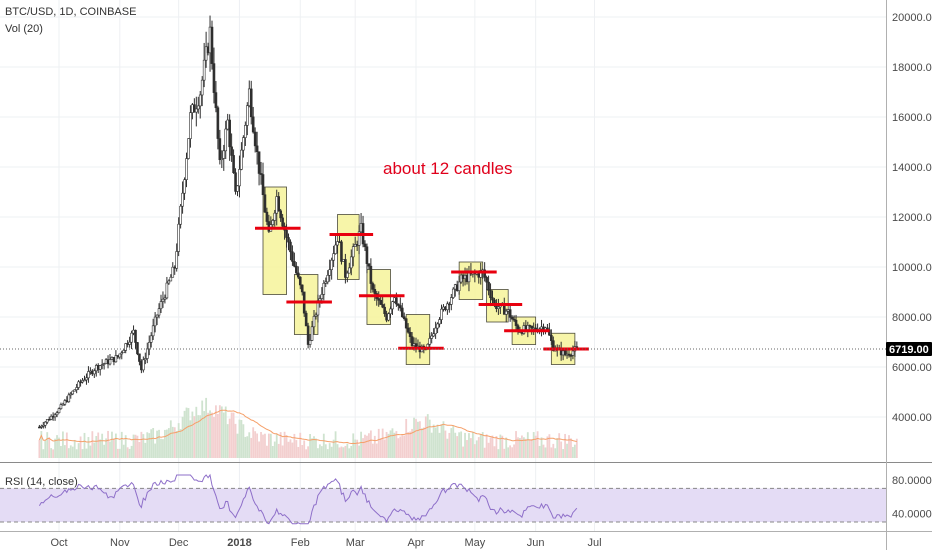 The image size is (932, 550). Describe the element at coordinates (325, 543) in the screenshot. I see `time-axis: Oct Nov Dec 2018 Feb Mar Apr May Jun Jul` at that location.